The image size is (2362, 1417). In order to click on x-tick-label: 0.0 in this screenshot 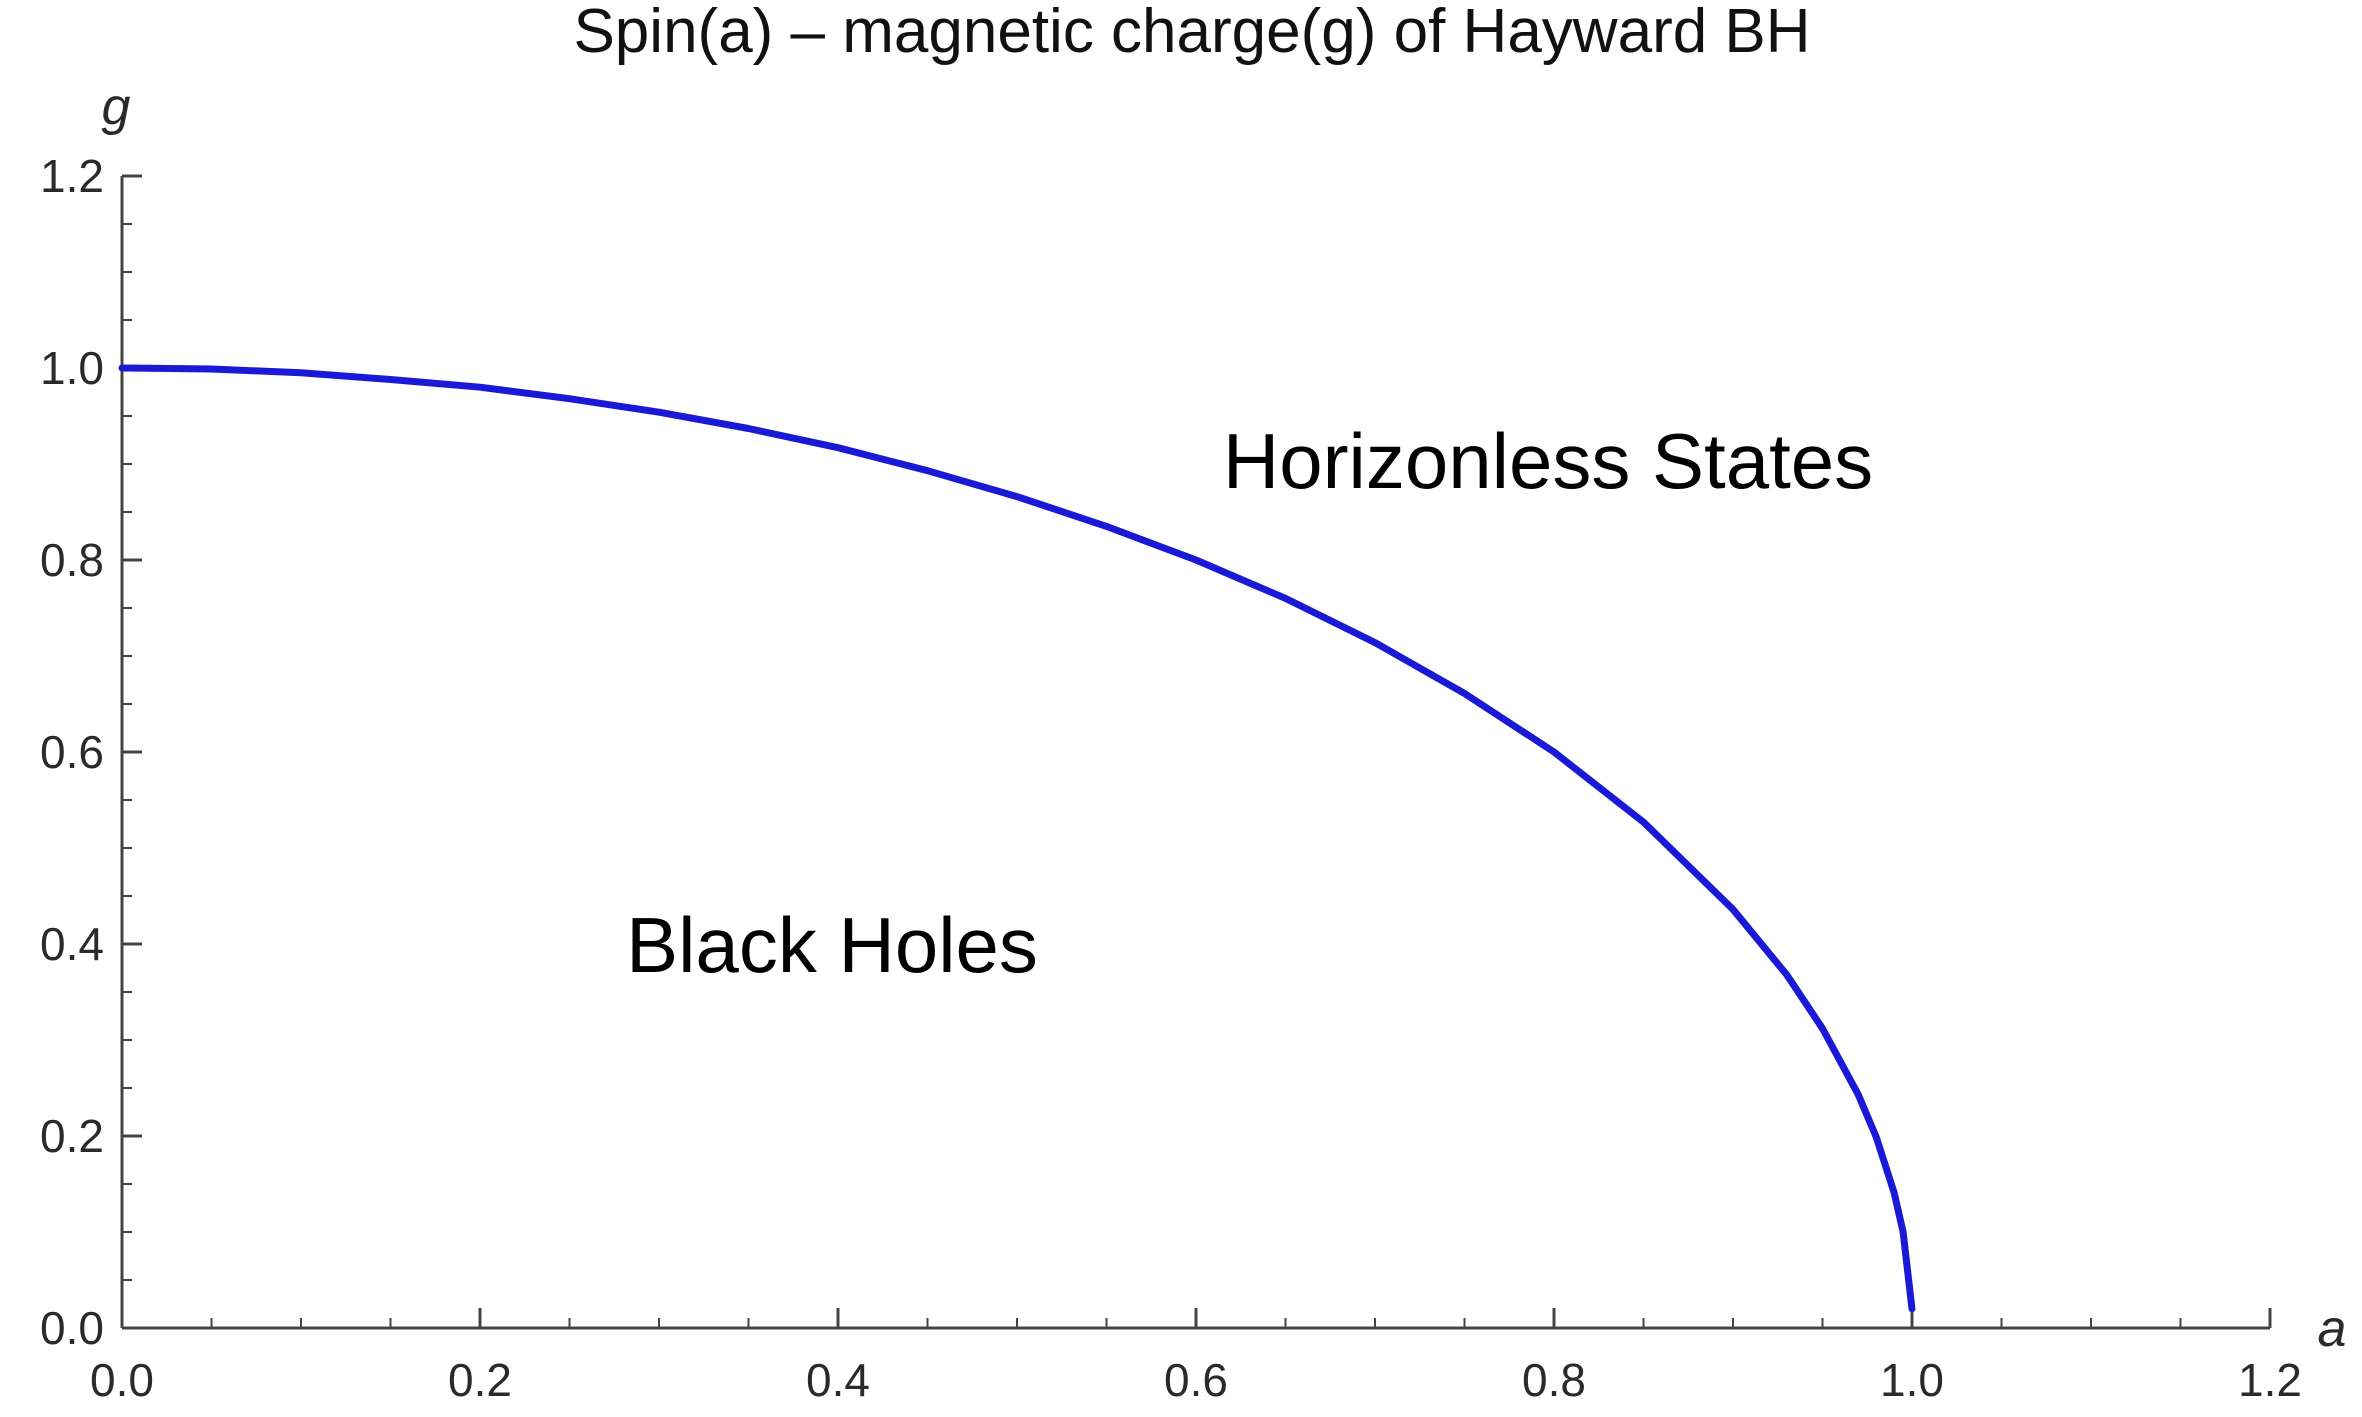, I will do `click(122, 1380)`.